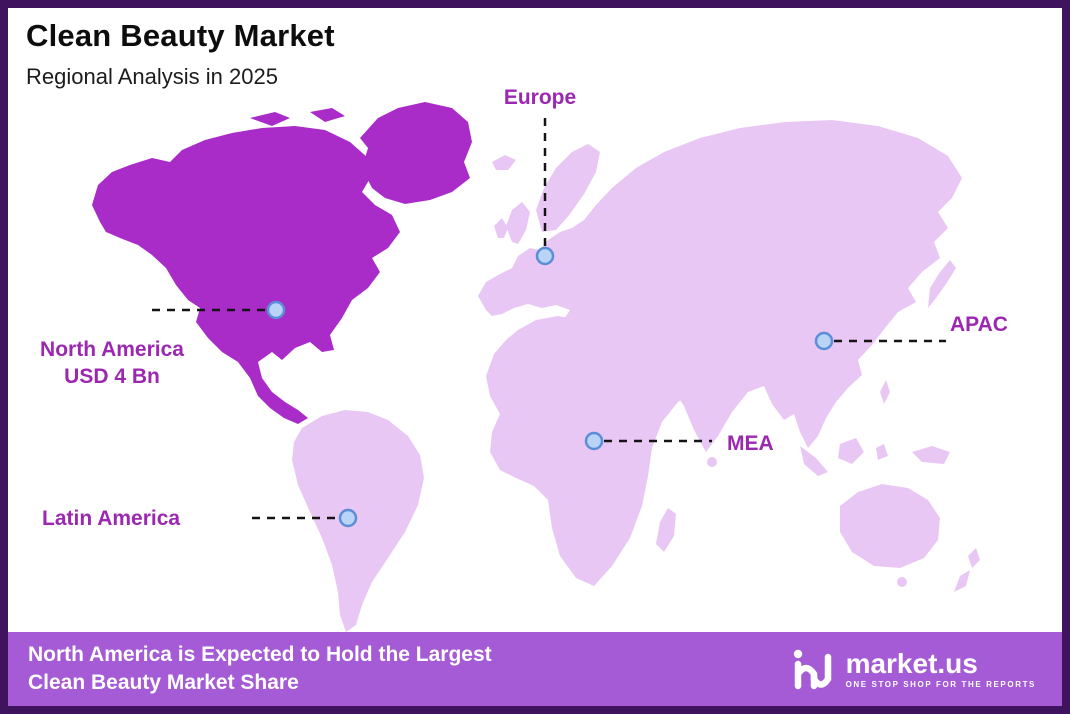 This screenshot has height=714, width=1070. Describe the element at coordinates (979, 324) in the screenshot. I see `region-label-apac: APAC` at that location.